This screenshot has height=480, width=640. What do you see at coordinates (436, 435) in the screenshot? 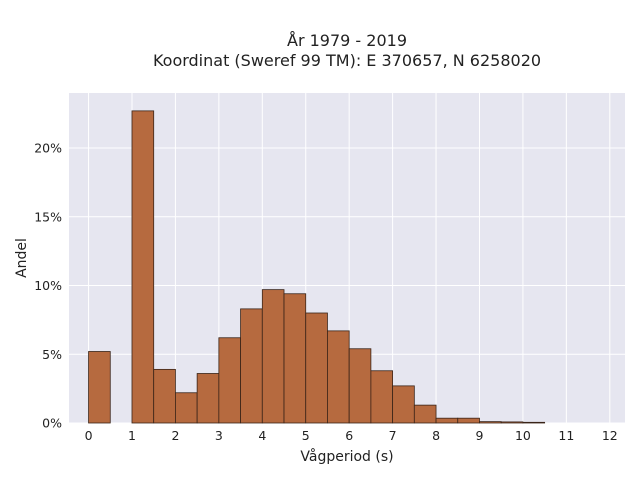
I see `x-tick-label: 8` at bounding box center [436, 435].